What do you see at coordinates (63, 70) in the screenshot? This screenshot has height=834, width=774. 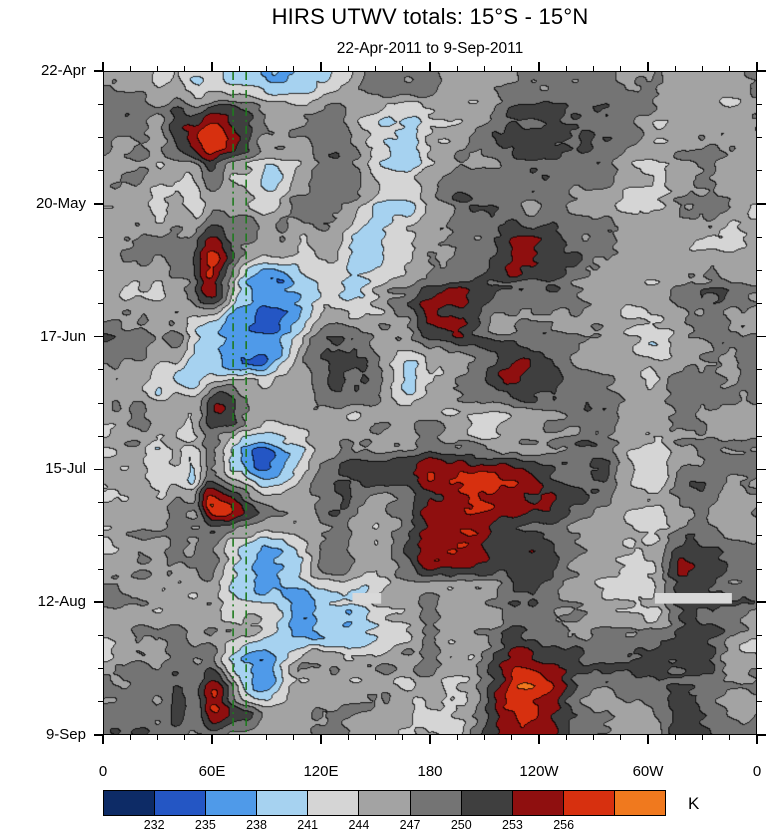 I see `y-tick-label: 22-Apr` at bounding box center [63, 70].